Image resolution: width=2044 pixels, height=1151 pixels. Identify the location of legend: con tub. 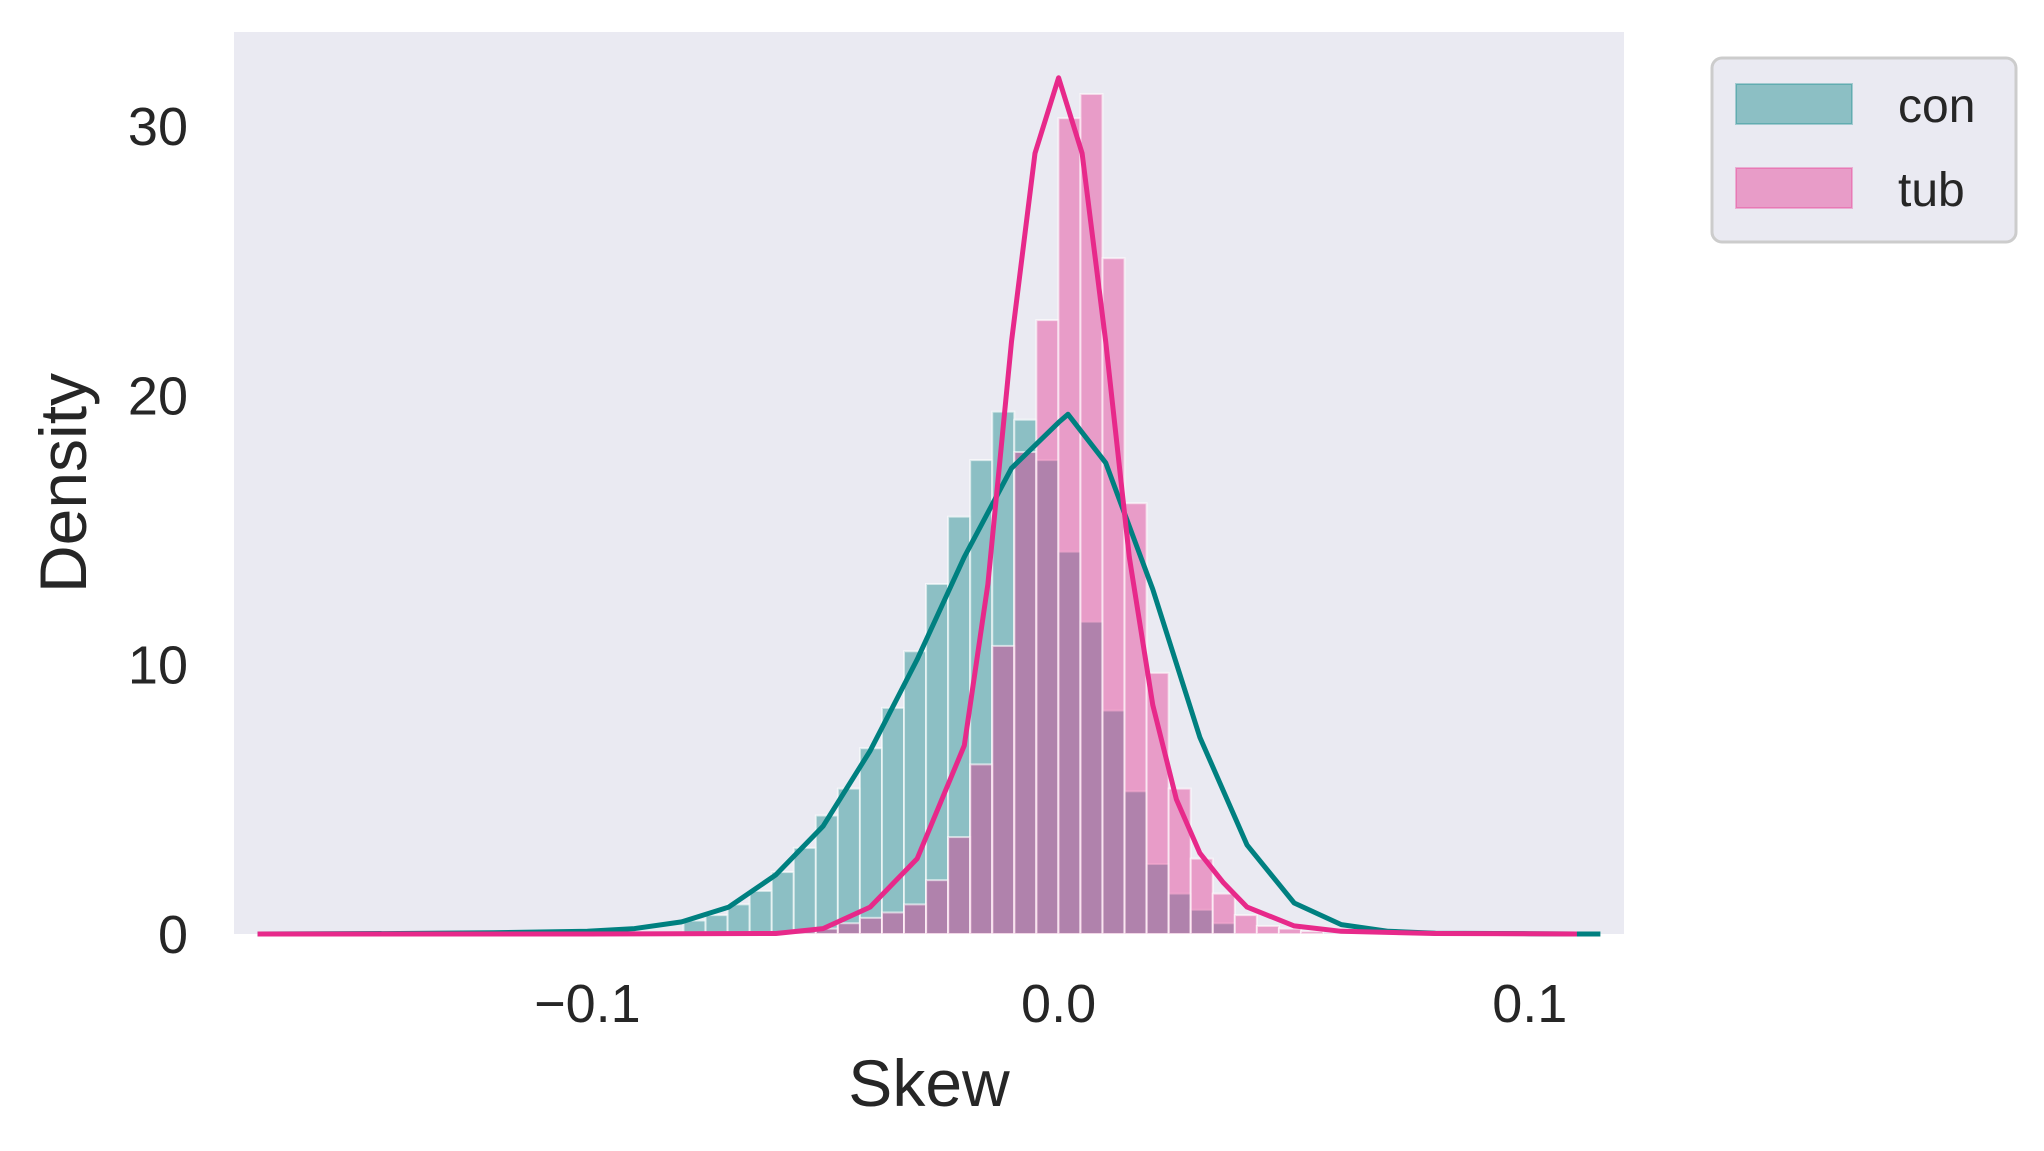
(1864, 150).